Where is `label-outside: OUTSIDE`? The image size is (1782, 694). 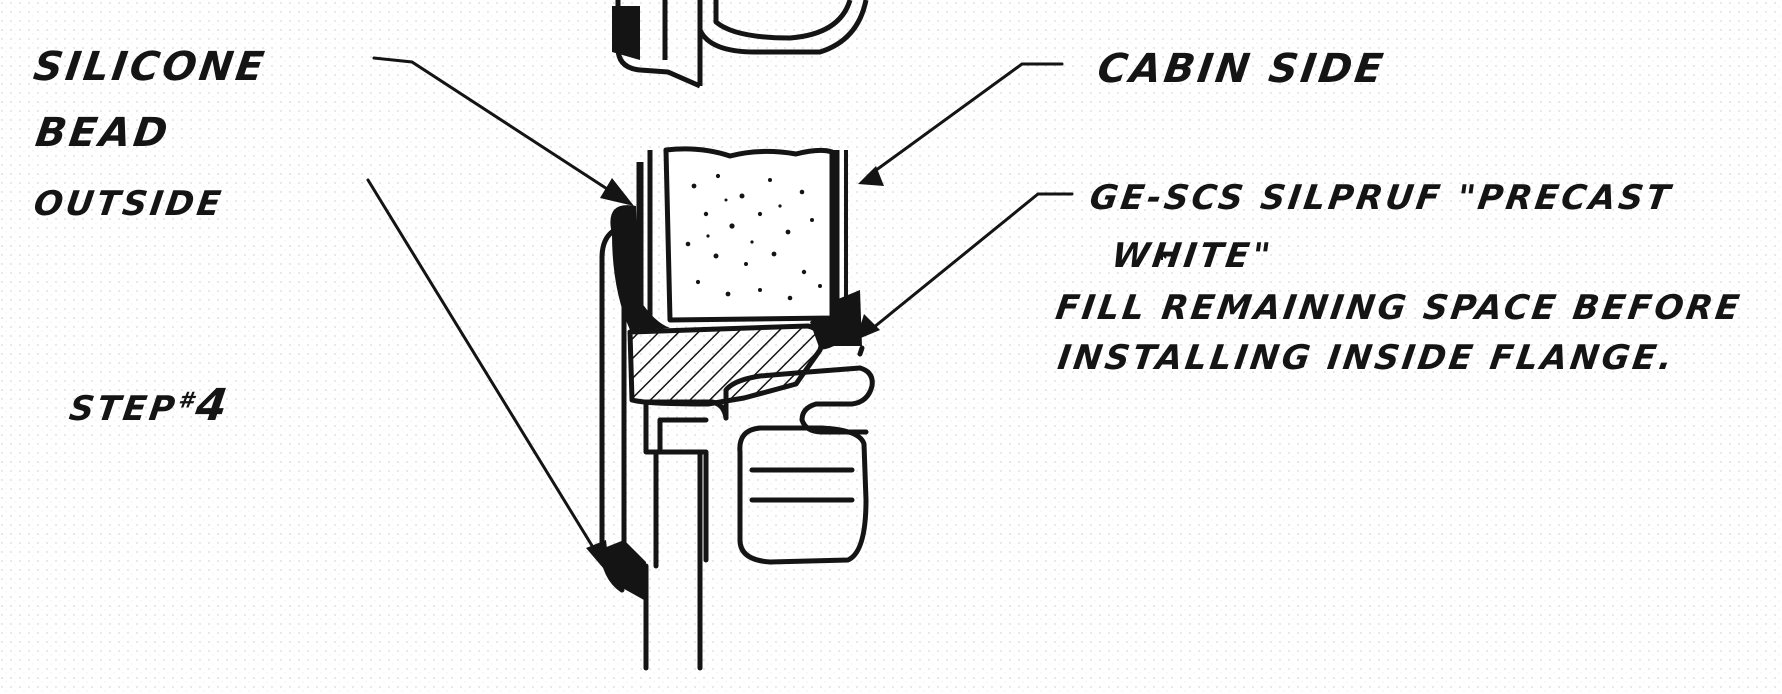 label-outside: OUTSIDE is located at coordinates (129, 204).